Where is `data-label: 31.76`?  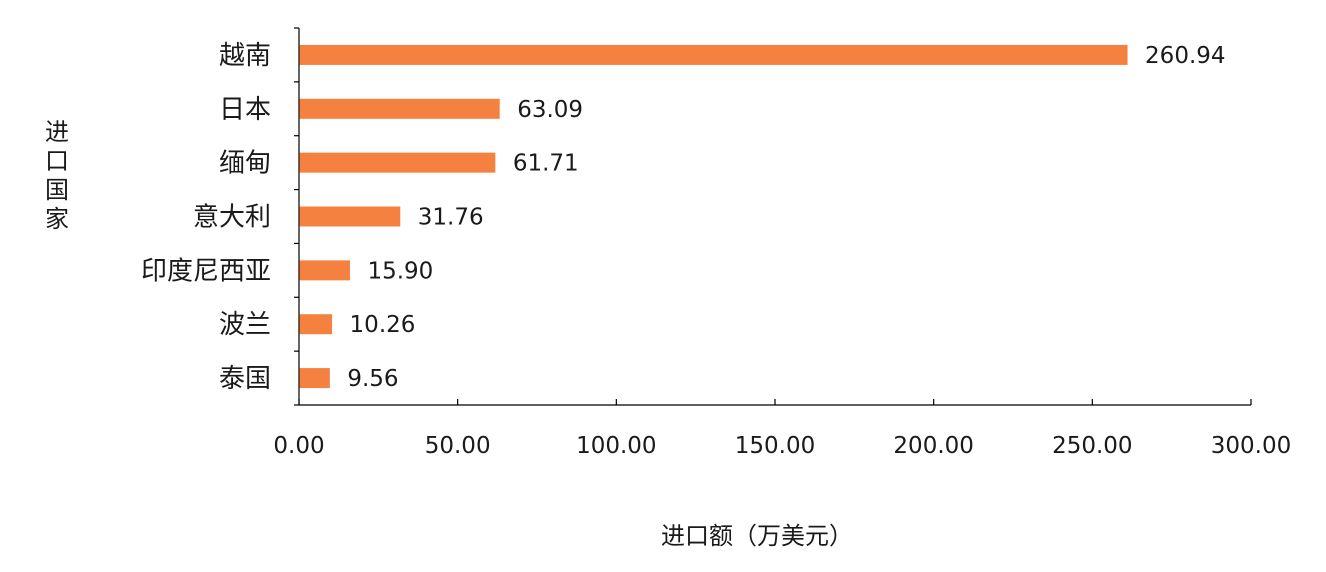 data-label: 31.76 is located at coordinates (451, 218).